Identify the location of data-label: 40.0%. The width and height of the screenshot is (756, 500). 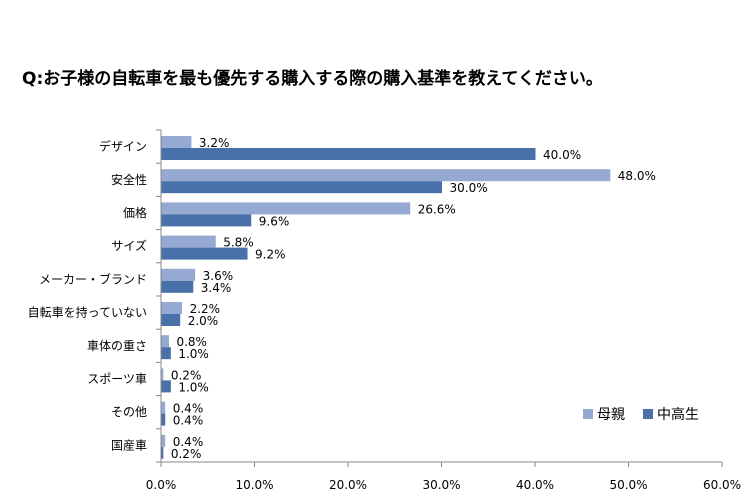
(562, 155).